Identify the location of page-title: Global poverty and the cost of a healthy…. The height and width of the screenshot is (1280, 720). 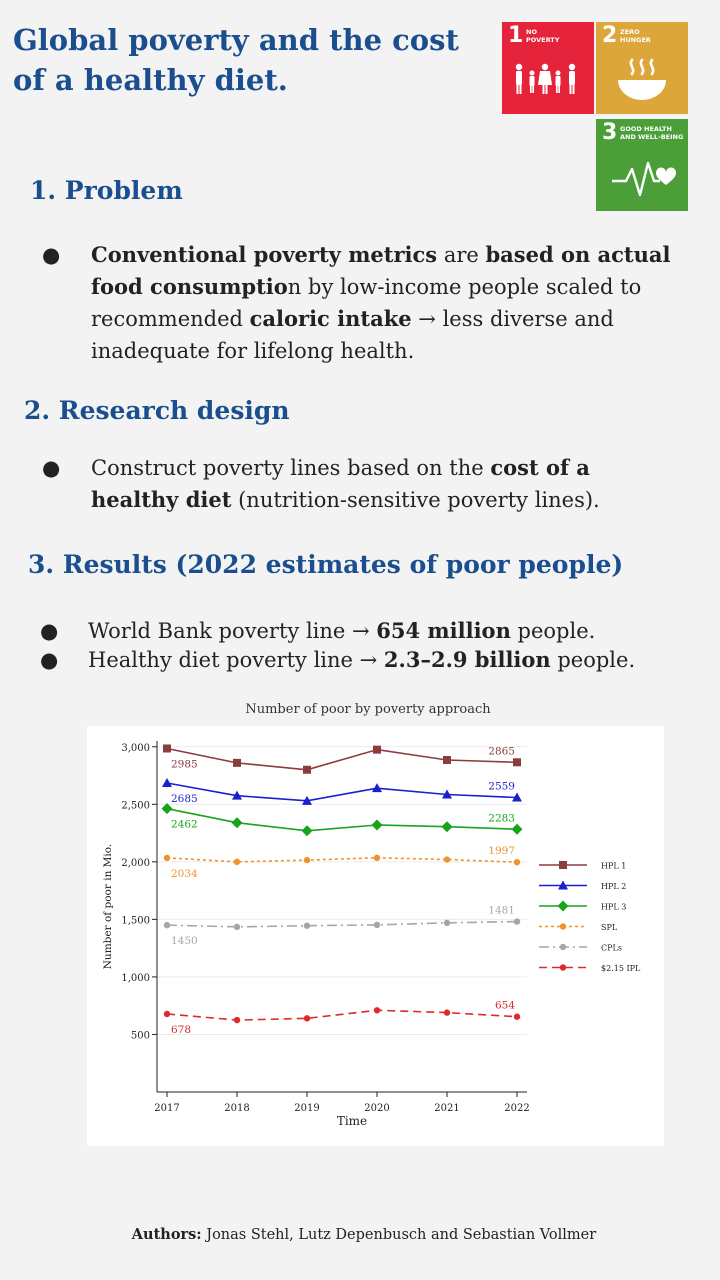
(236, 60).